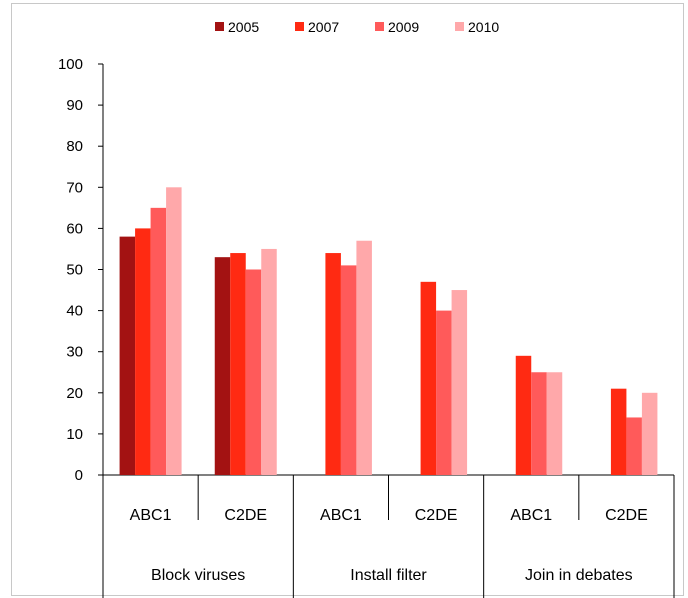  Describe the element at coordinates (483, 27) in the screenshot. I see `legend-label: 2010` at that location.